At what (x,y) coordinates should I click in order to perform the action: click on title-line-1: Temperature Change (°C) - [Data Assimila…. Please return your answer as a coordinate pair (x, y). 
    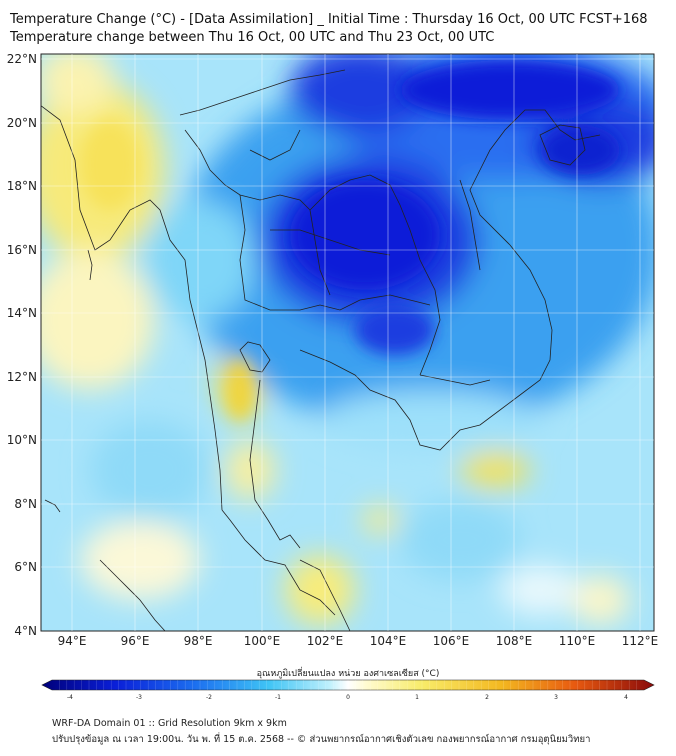
    Looking at the image, I should click on (329, 19).